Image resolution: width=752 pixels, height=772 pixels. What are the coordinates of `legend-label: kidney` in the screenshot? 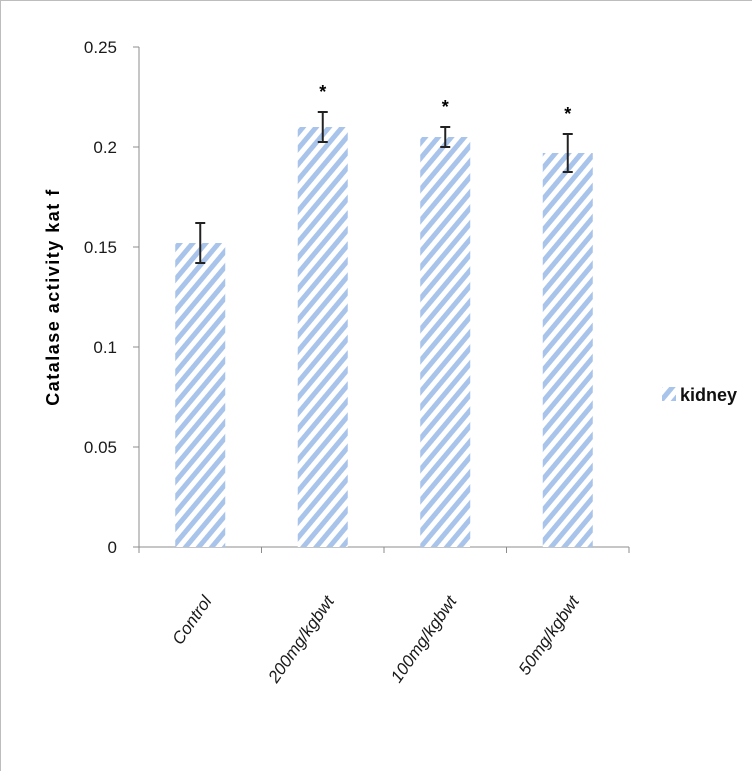 It's located at (708, 395).